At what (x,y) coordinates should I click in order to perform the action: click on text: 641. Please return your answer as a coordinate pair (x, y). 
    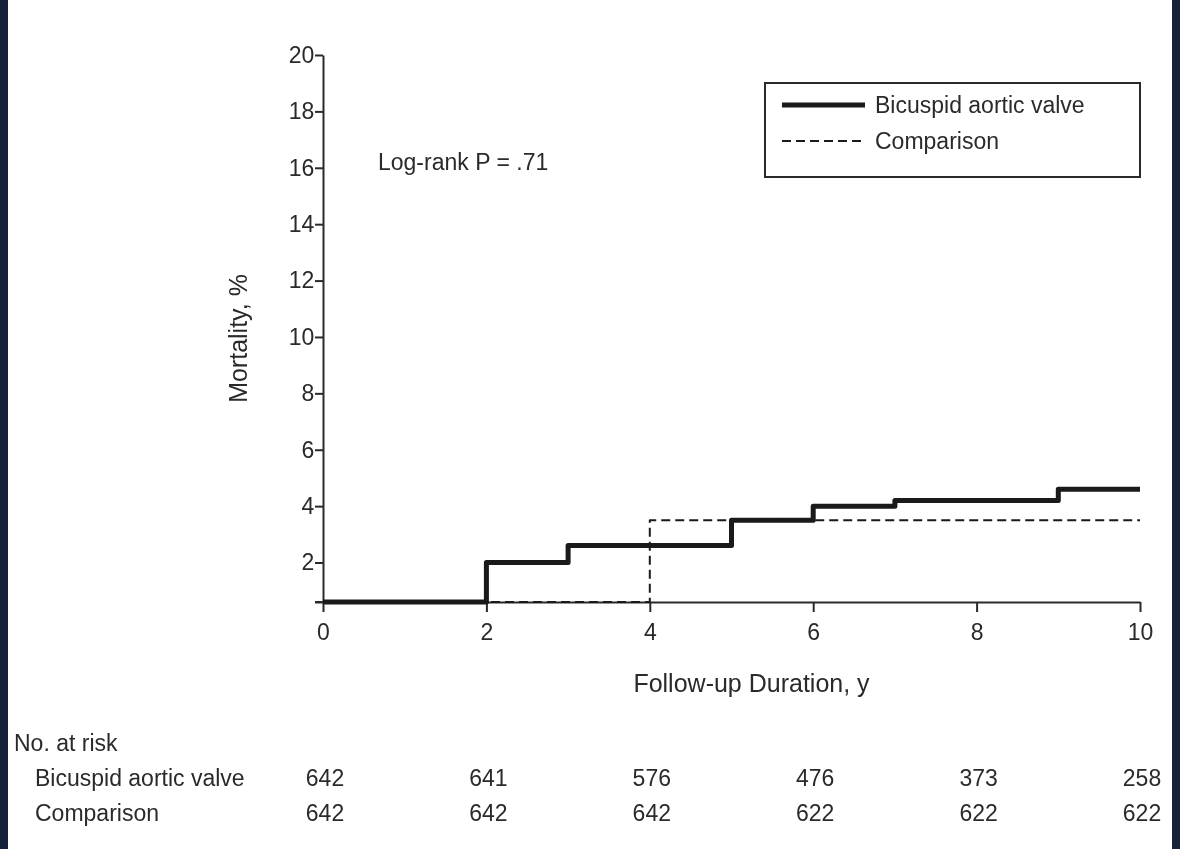
    Looking at the image, I should click on (488, 778).